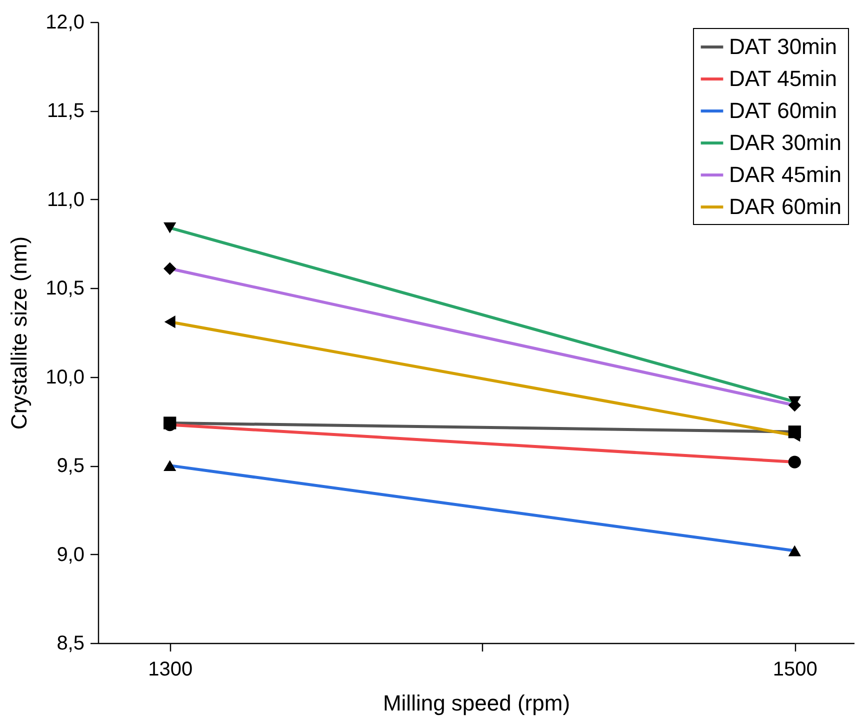 Image resolution: width=868 pixels, height=722 pixels. I want to click on legend-label: DAT 45min, so click(783, 78).